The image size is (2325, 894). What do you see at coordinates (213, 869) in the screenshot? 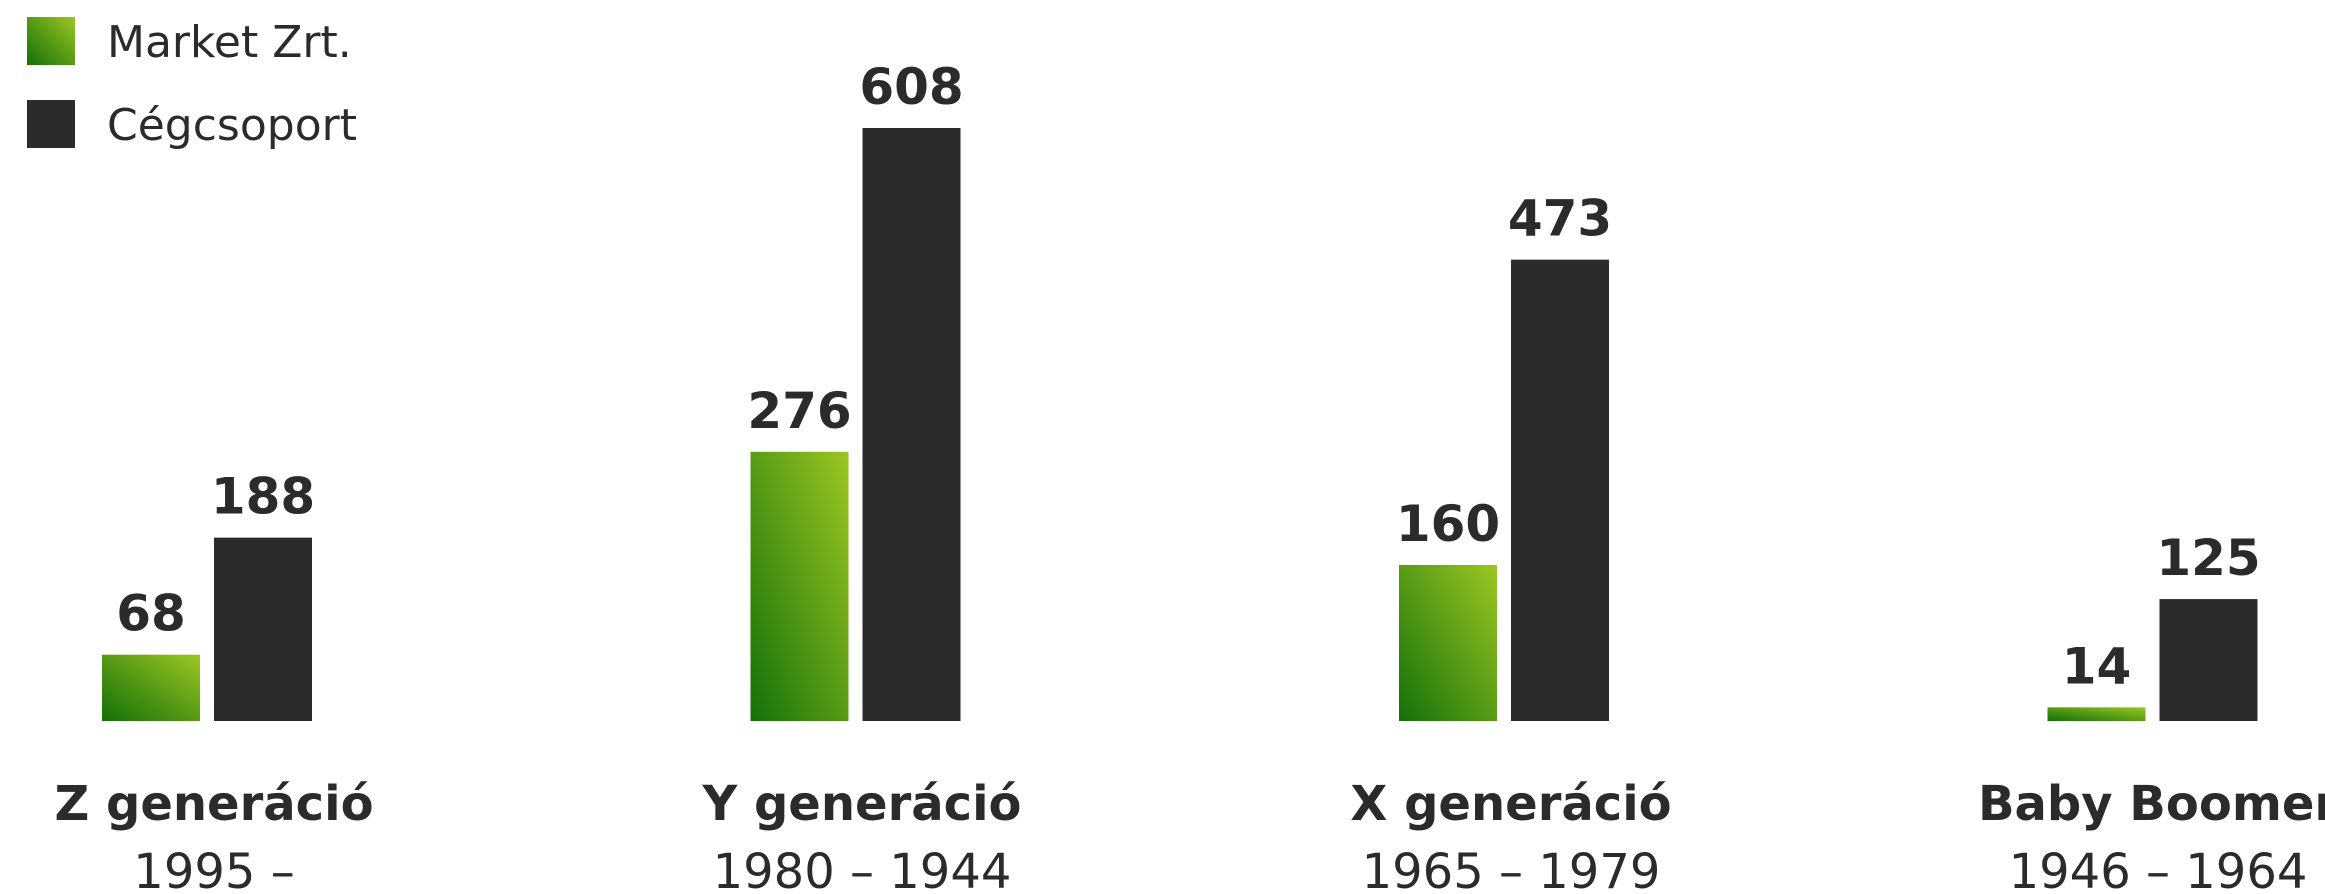
I see `category-years: 1995 –` at bounding box center [213, 869].